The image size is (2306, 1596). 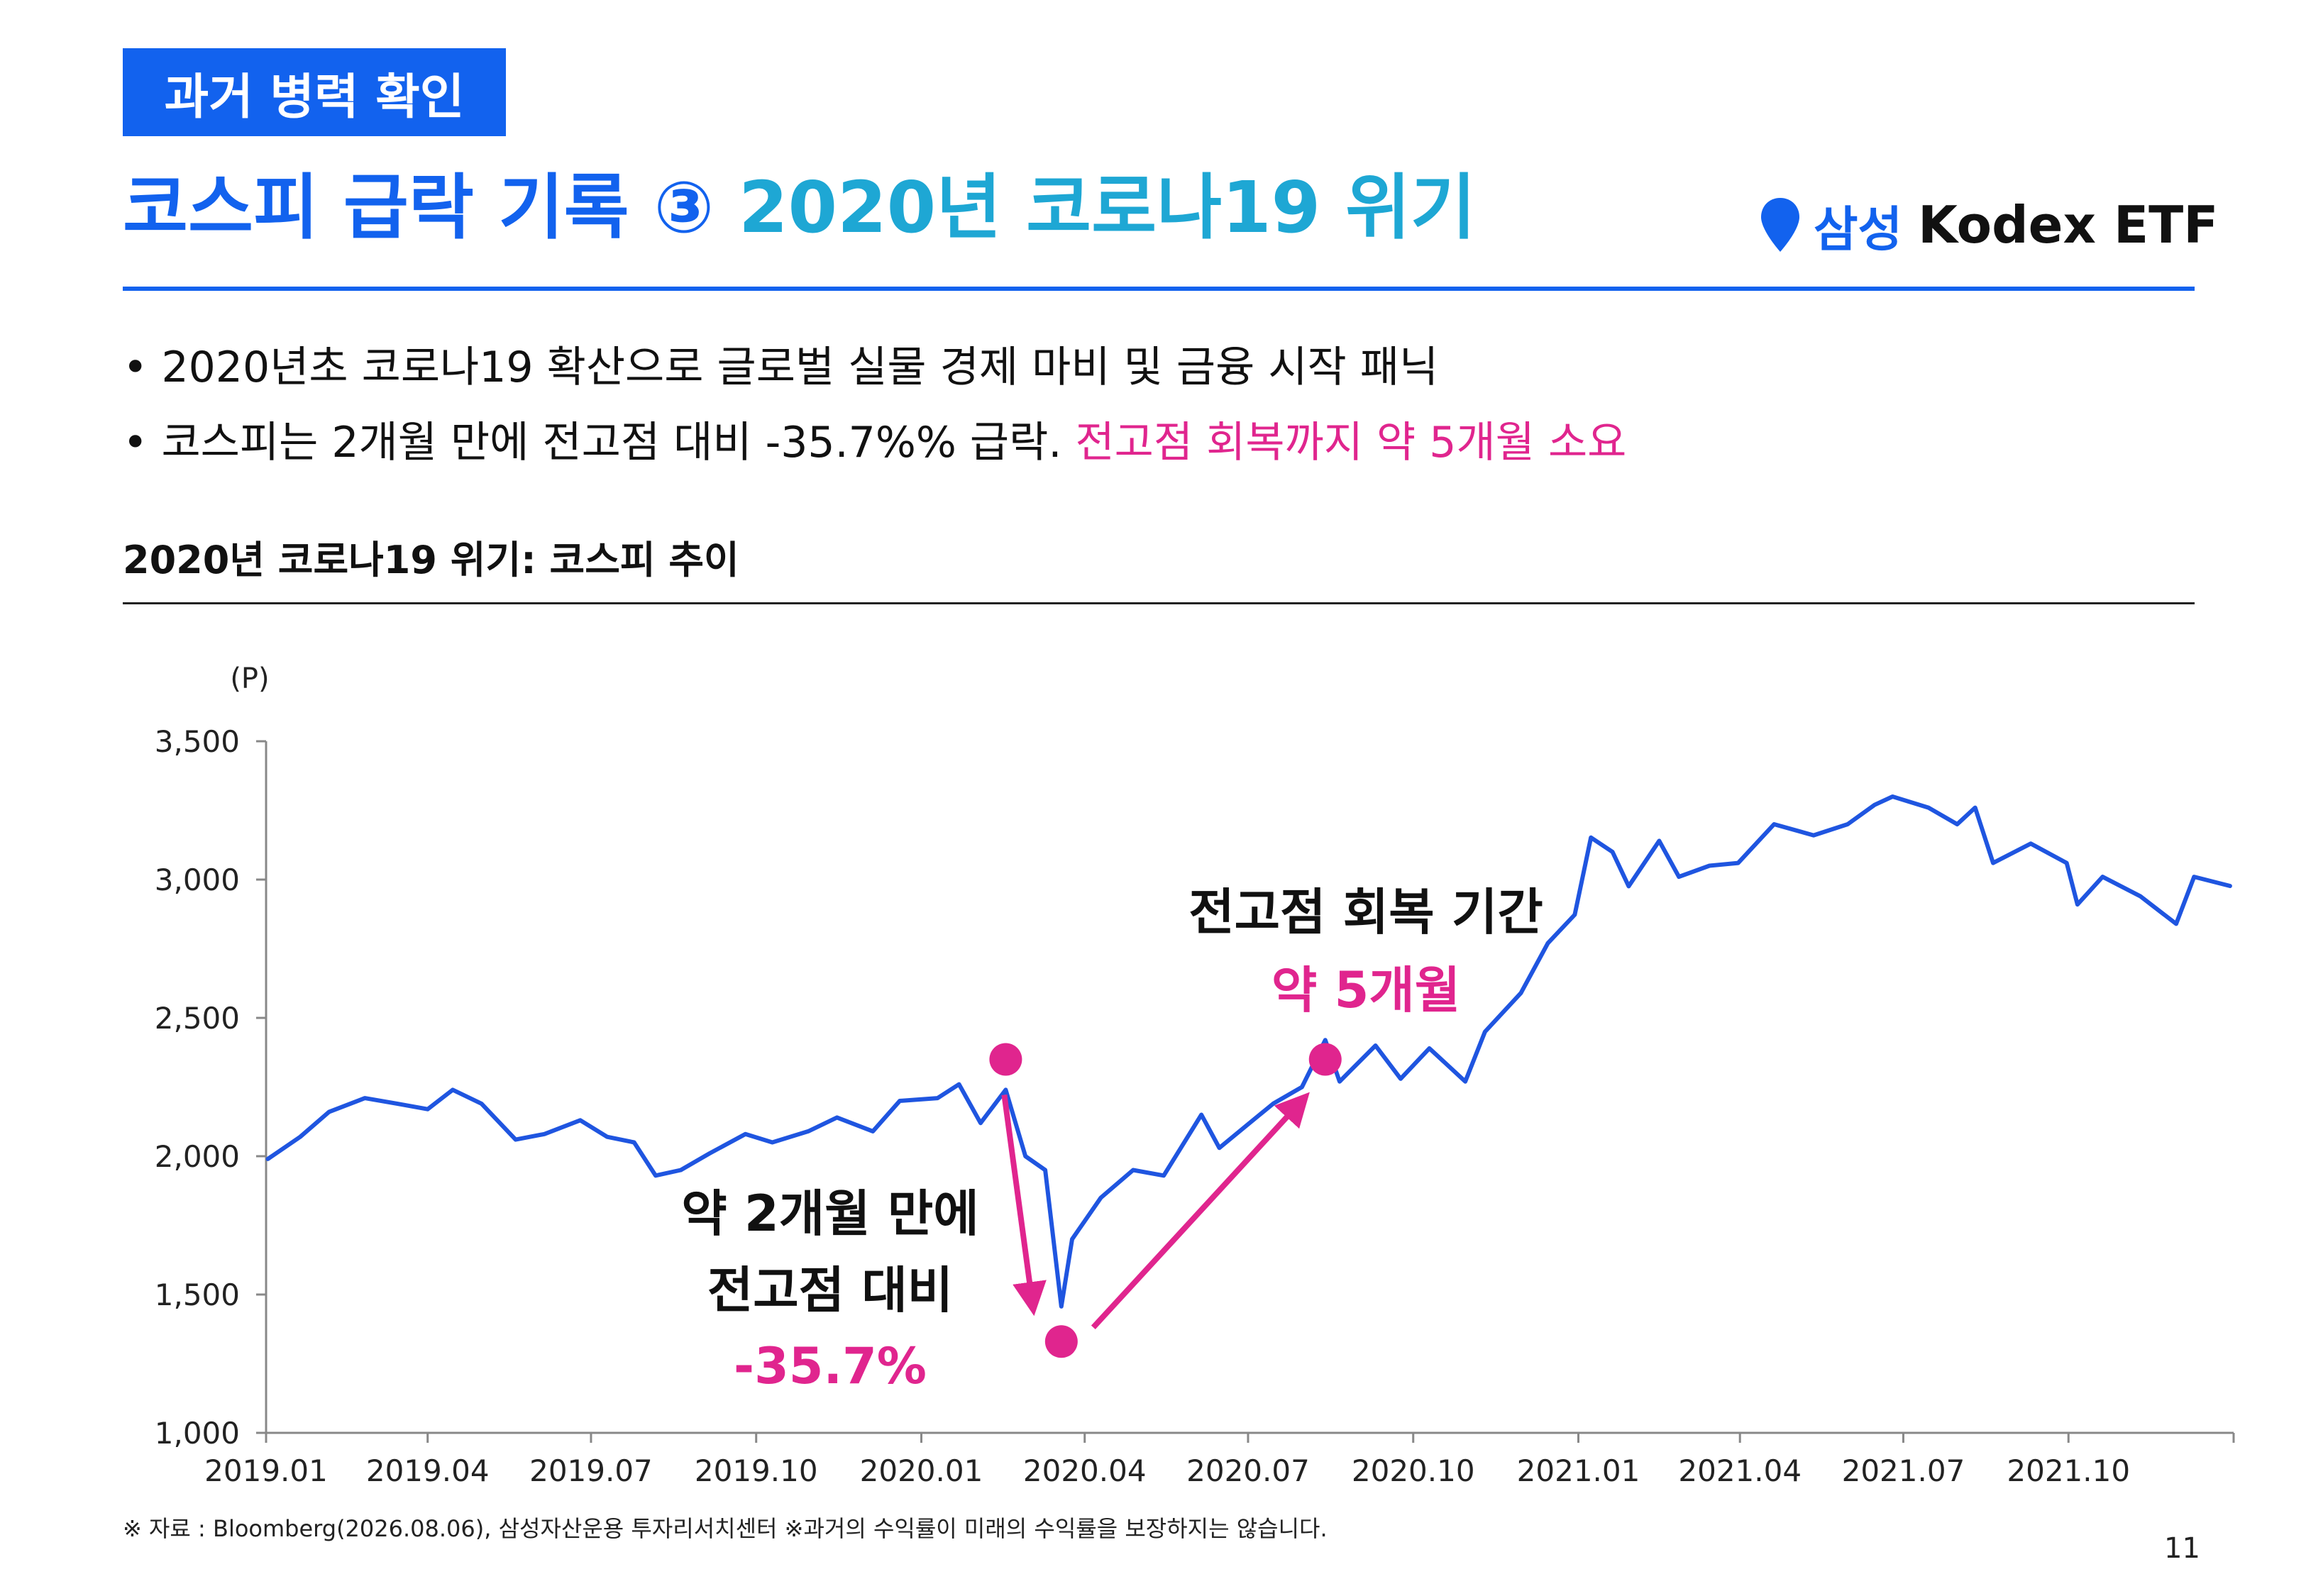 I want to click on page-title: 코스피 급락 기록 ③ 2020년 코로나19 위기, so click(x=800, y=208).